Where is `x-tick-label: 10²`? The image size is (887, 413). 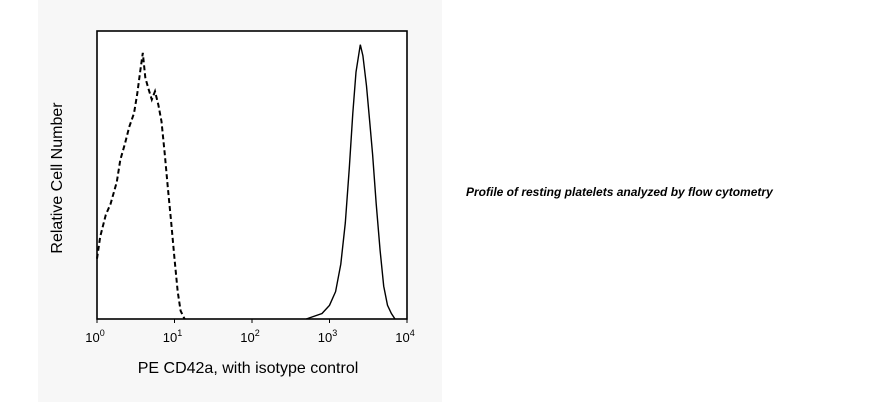
x-tick-label: 10² is located at coordinates (249, 336).